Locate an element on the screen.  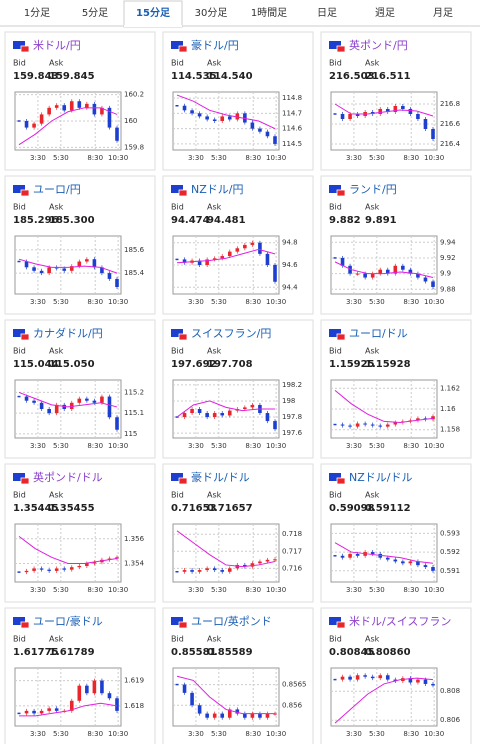
card-title: ランド/円 is located at coordinates (373, 189).